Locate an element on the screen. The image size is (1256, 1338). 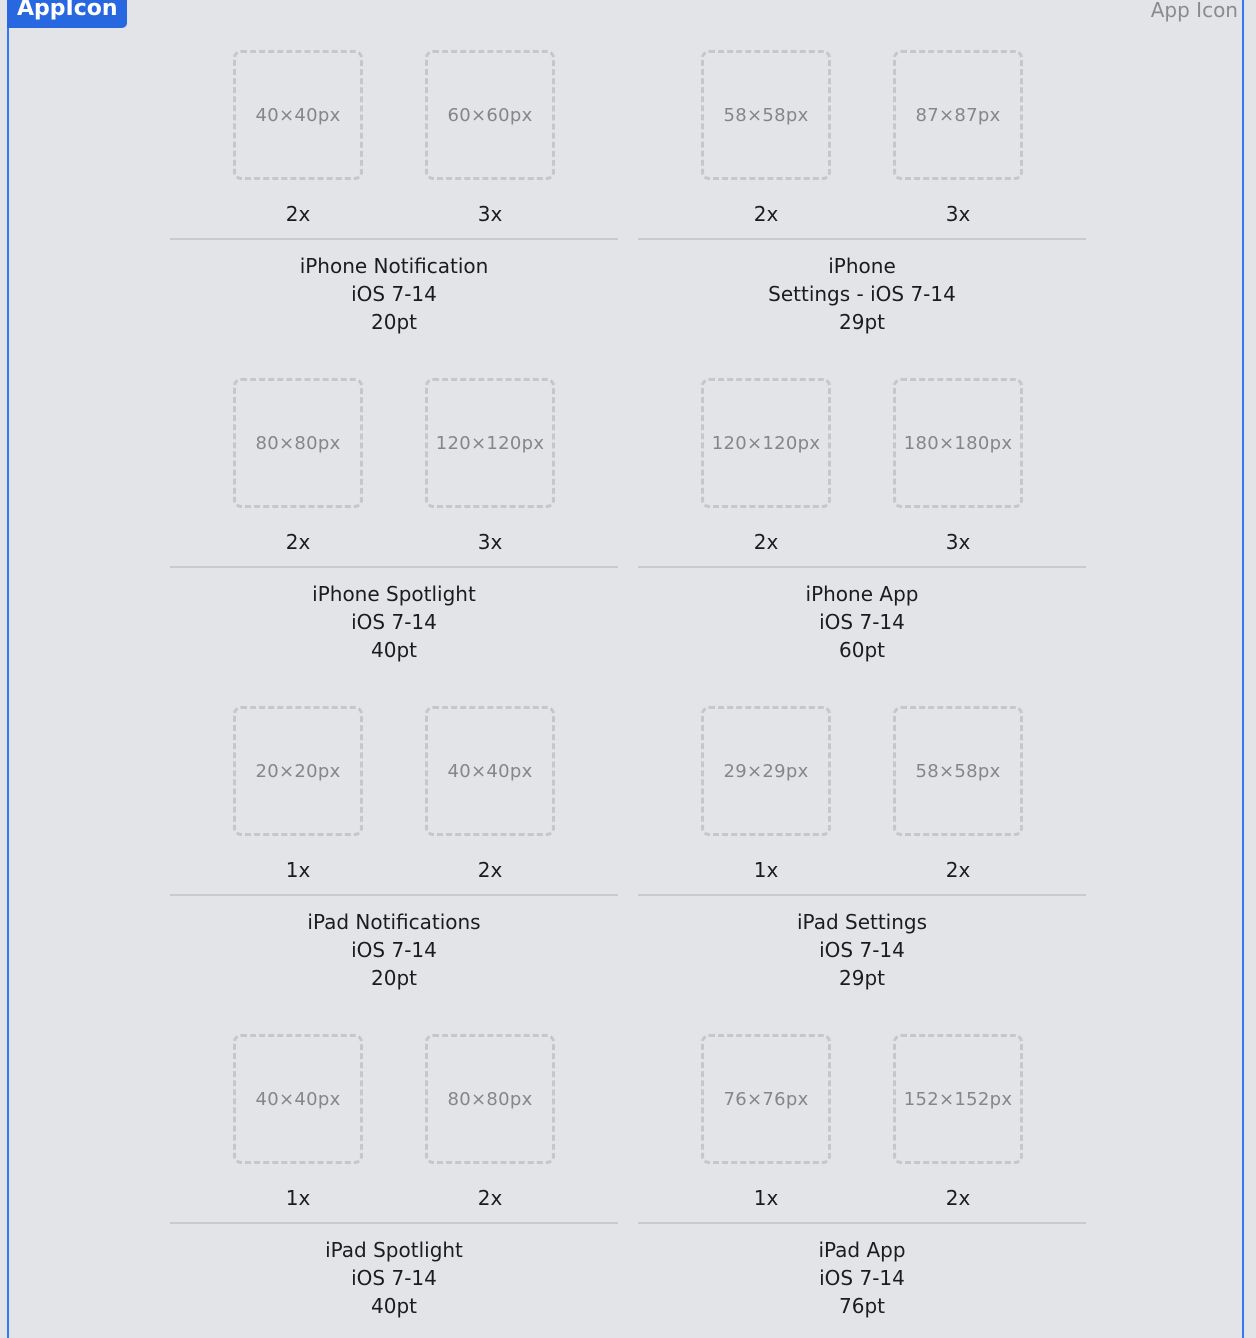
group-subtitle: Settings - iOS 7-14 is located at coordinates (862, 294).